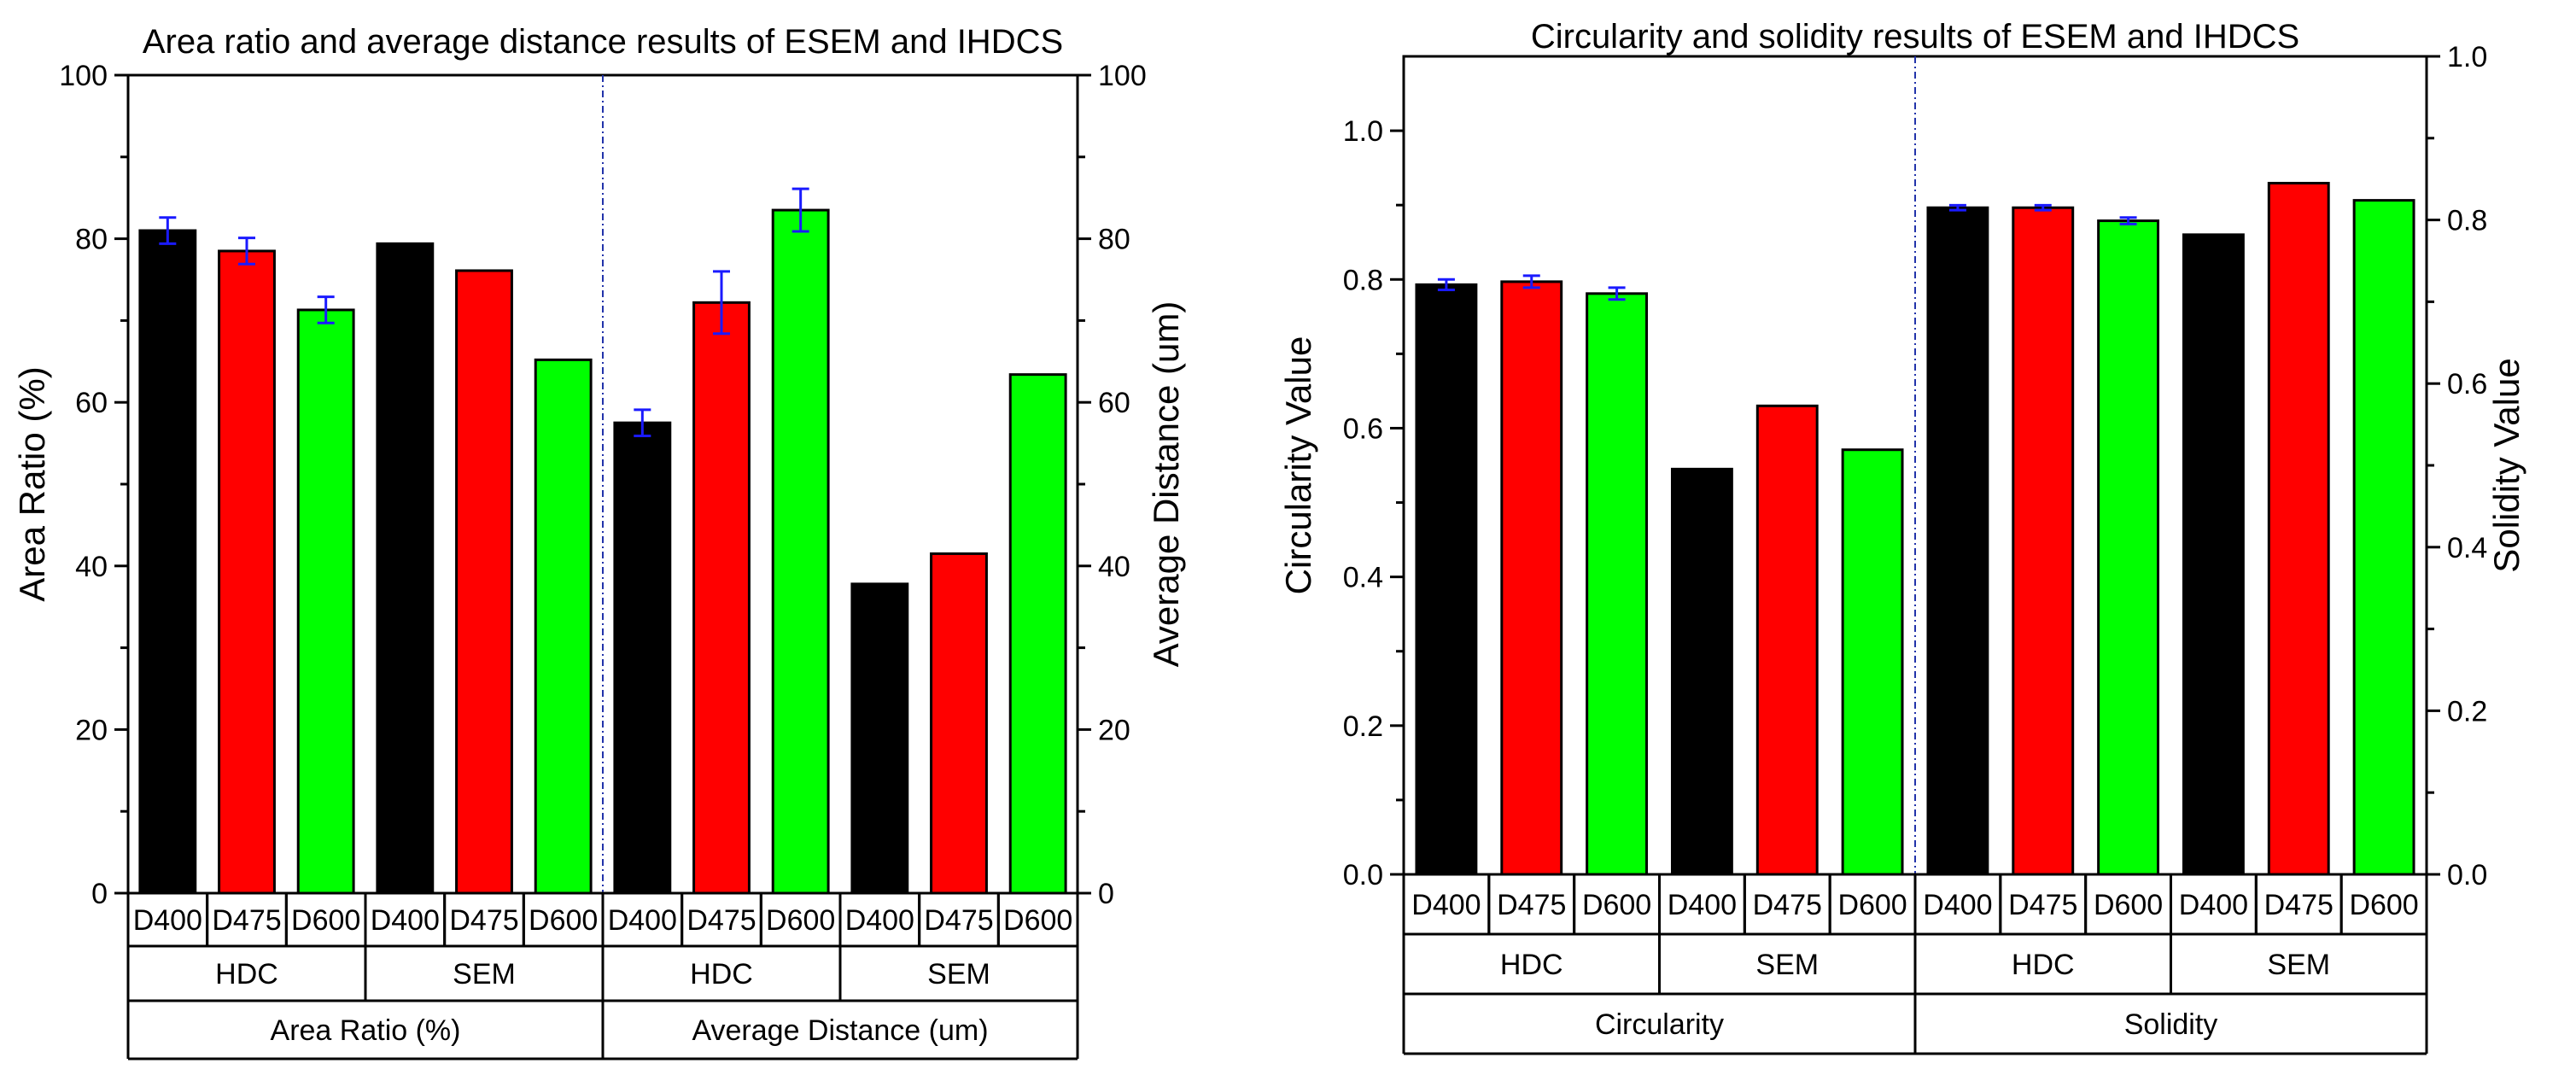 This screenshot has width=2576, height=1081. Describe the element at coordinates (2467, 711) in the screenshot. I see `y2-tick-label: 0.2` at that location.